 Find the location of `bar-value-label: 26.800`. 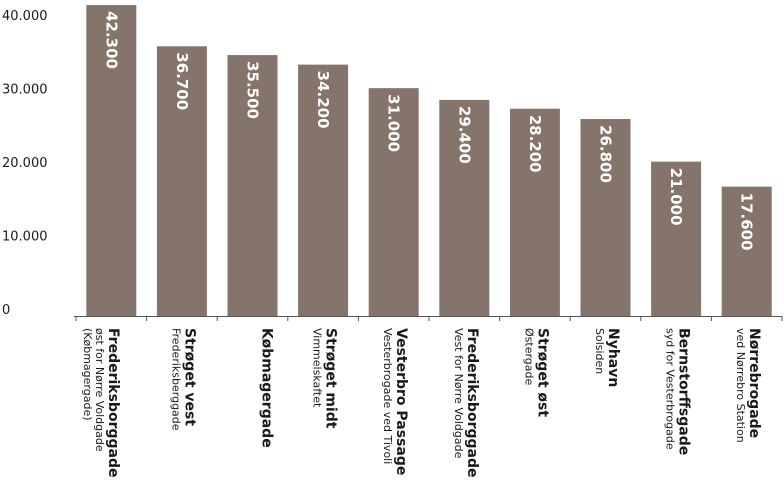

bar-value-label: 26.800 is located at coordinates (606, 154).